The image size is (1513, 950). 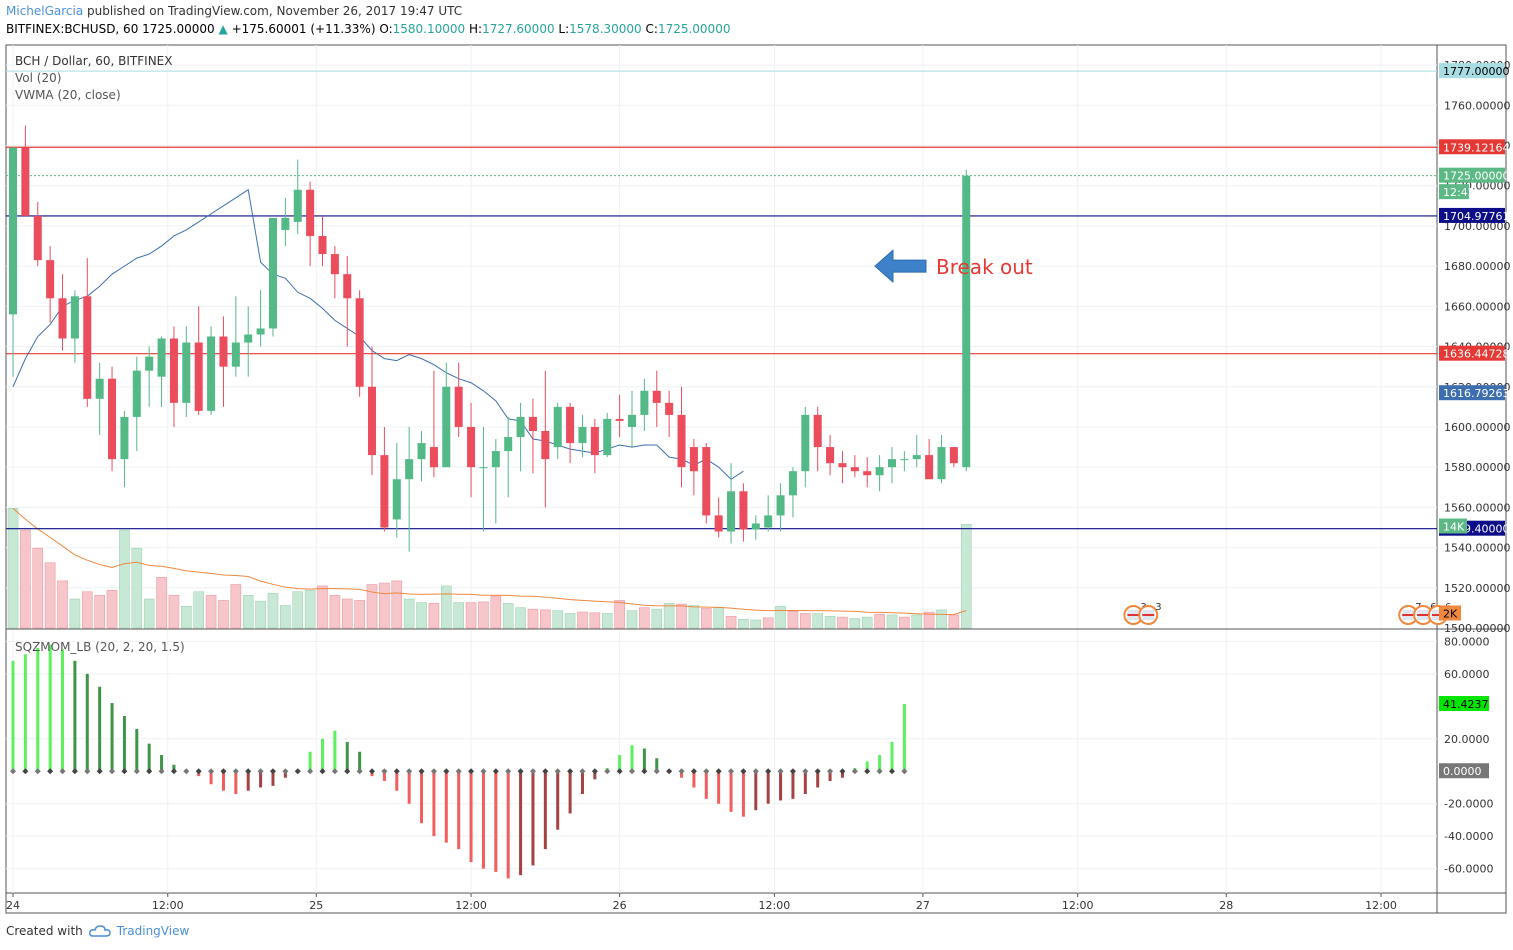 I want to click on time-tick-label: 24, so click(x=13, y=905).